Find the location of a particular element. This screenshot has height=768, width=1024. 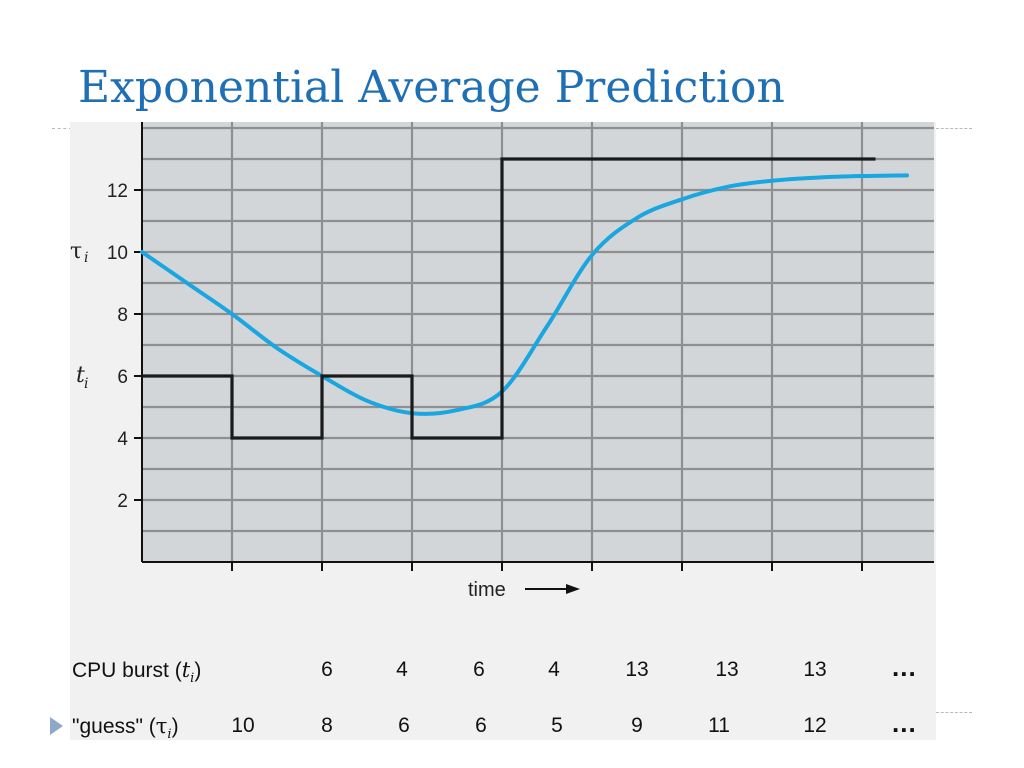

cpu-burst-label-prefix: CPU burst ( is located at coordinates (127, 670).